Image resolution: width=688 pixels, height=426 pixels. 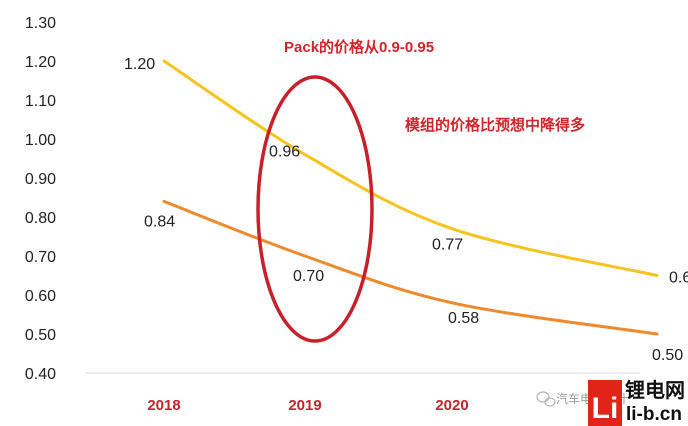 I want to click on x-tick-label: 2019, so click(x=304, y=405).